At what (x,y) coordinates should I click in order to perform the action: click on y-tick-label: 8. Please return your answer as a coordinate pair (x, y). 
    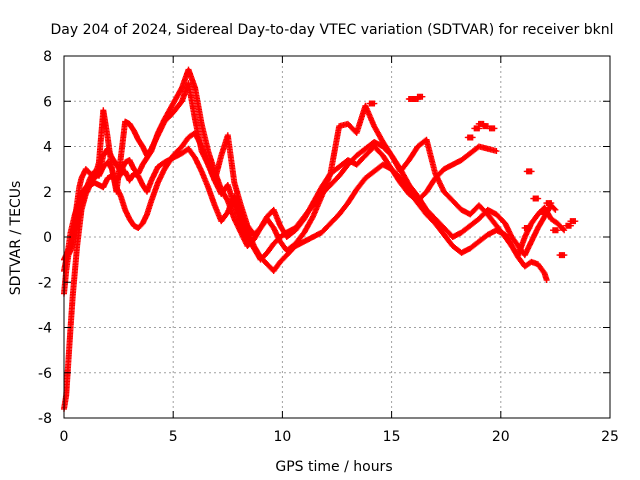
    Looking at the image, I should click on (47, 57).